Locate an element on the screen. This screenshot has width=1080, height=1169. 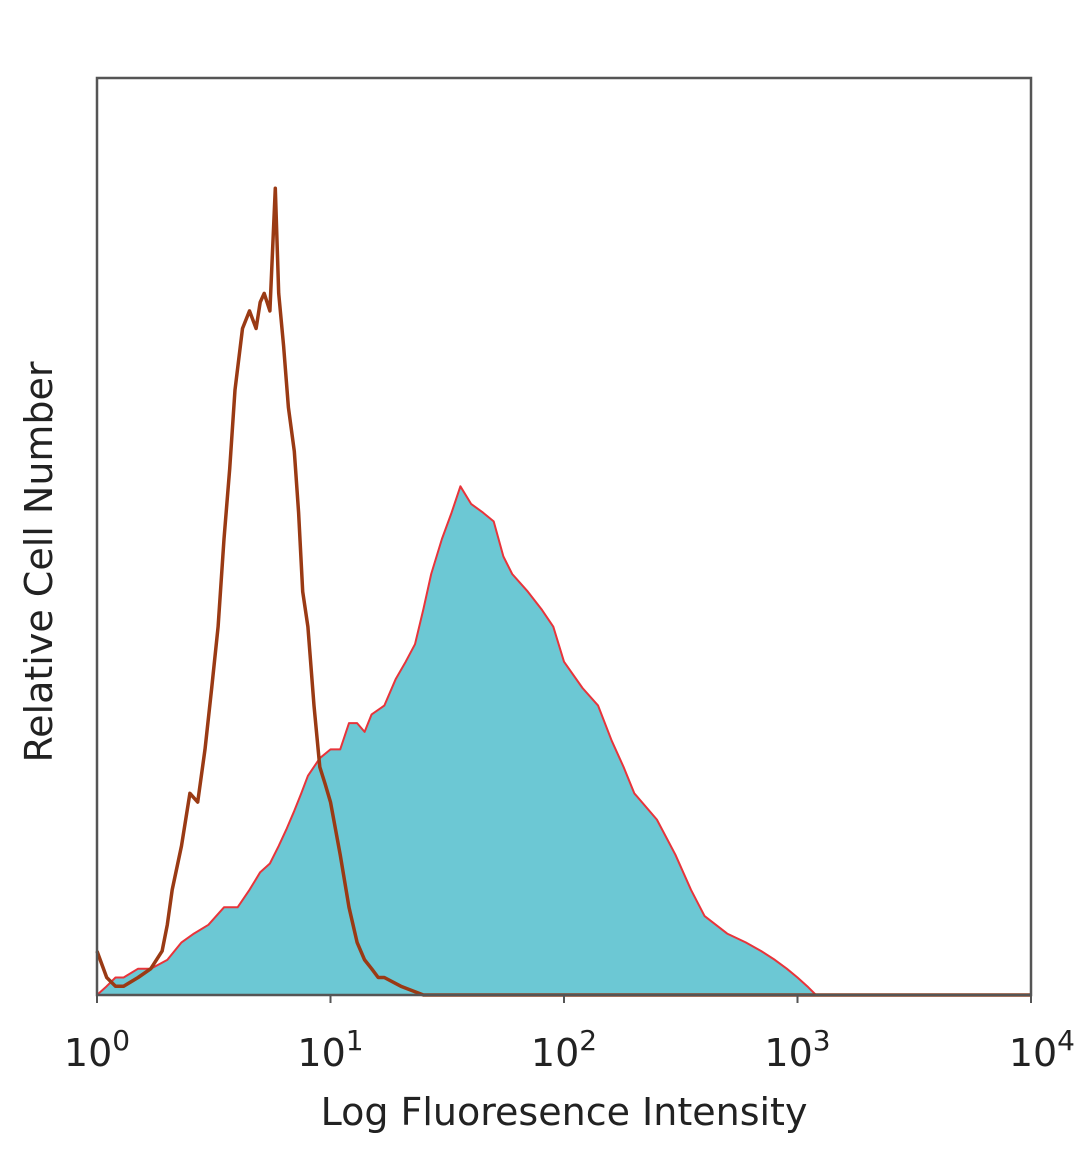
x-tick-label: 10³ is located at coordinates (797, 1049).